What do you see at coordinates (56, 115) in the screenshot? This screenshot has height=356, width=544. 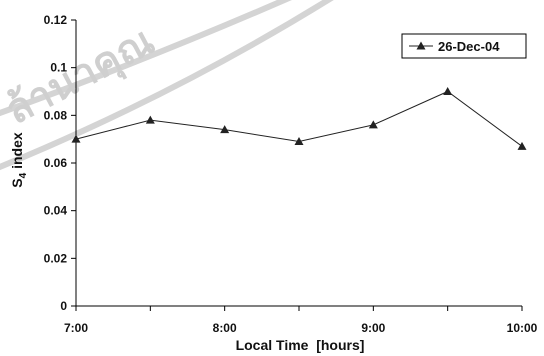 I see `y-tick-label: 0.08` at bounding box center [56, 115].